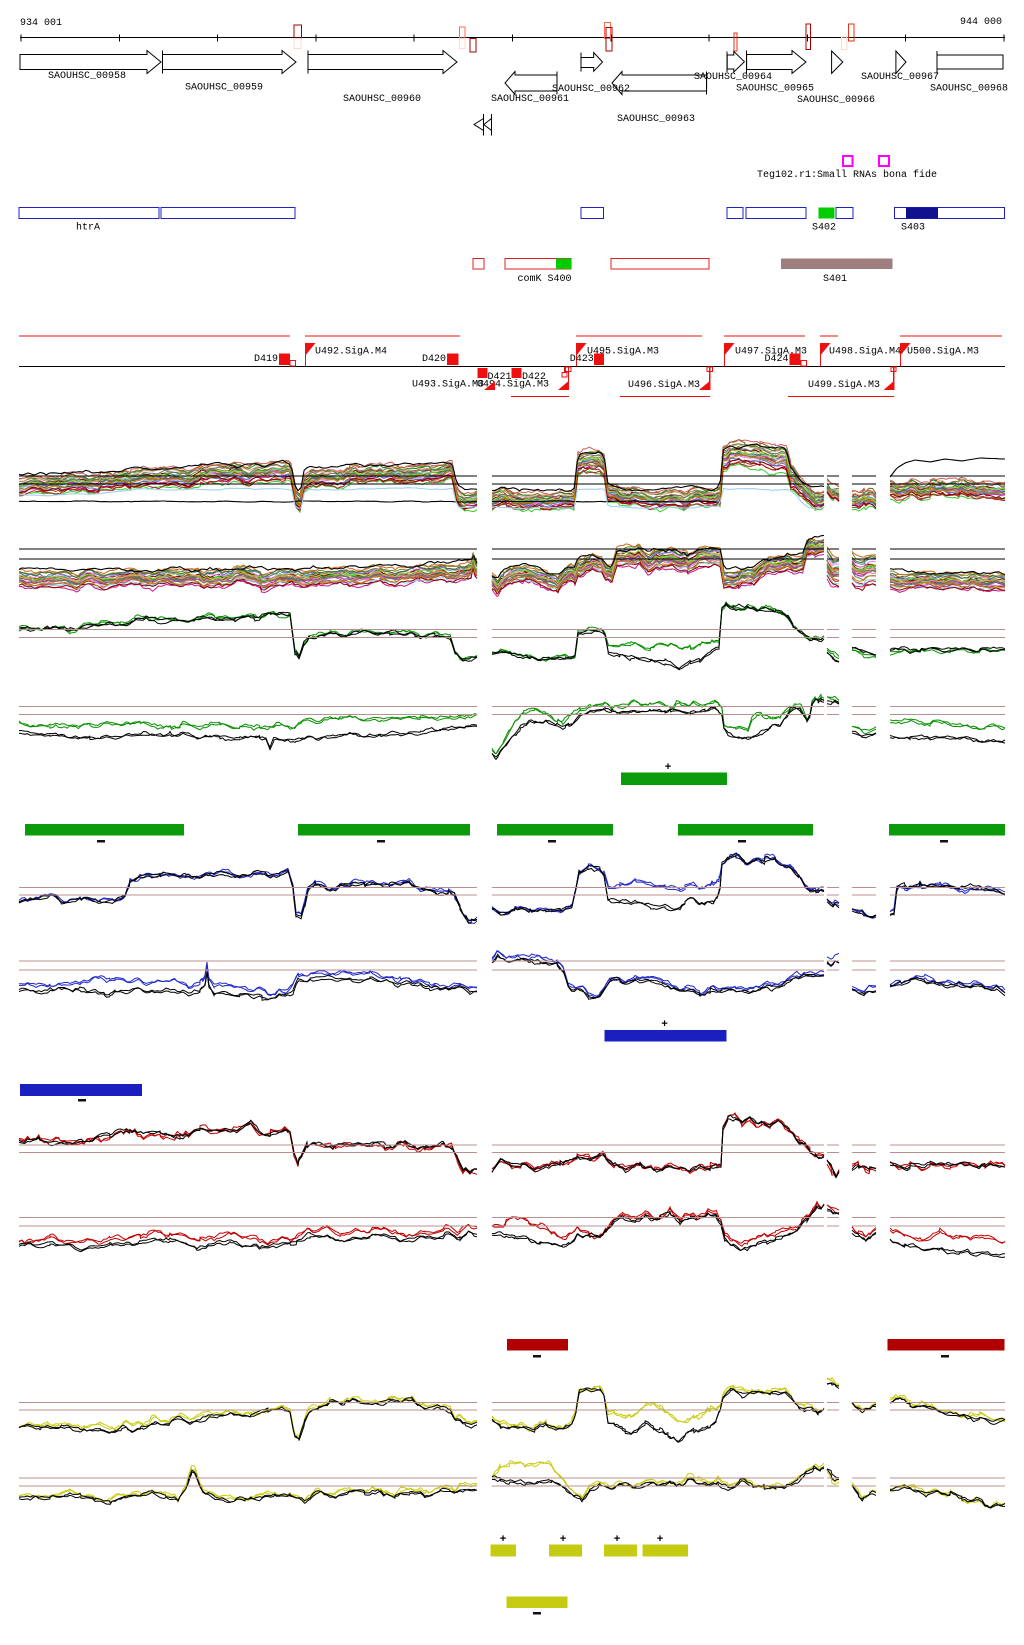 Image resolution: width=1024 pixels, height=1645 pixels. I want to click on svg-text: S403, so click(913, 228).